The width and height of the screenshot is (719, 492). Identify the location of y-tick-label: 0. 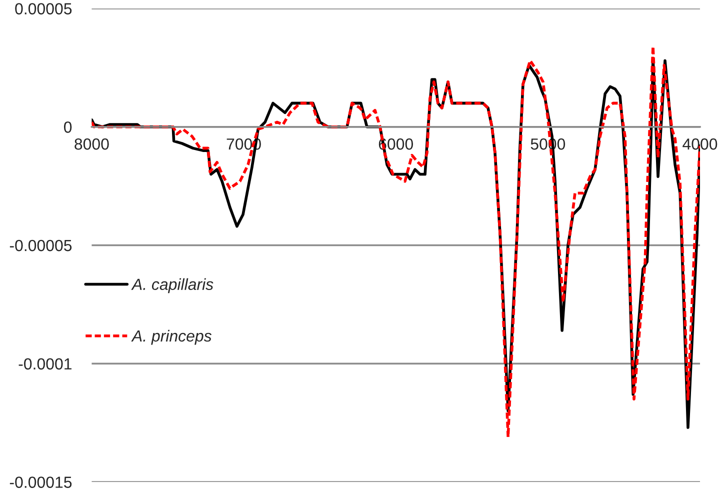
(68, 127).